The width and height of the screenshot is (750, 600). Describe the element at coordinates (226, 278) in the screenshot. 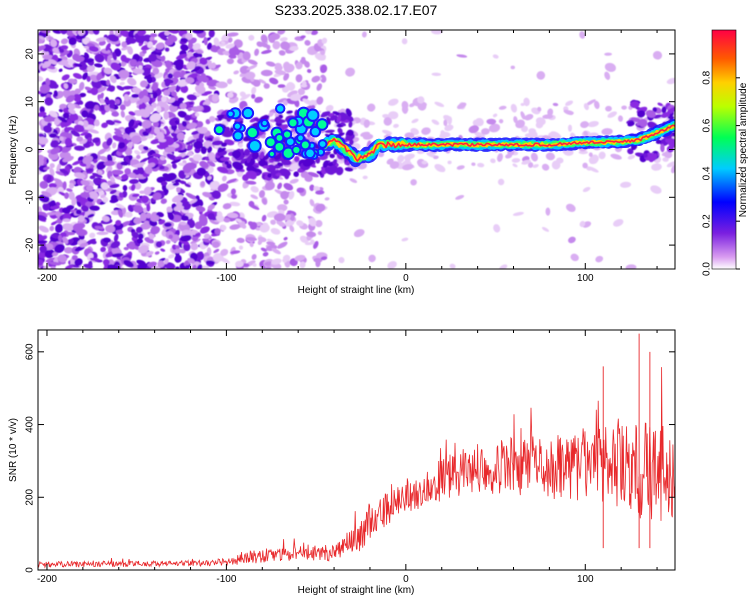

I see `x-tick-label: -100` at that location.